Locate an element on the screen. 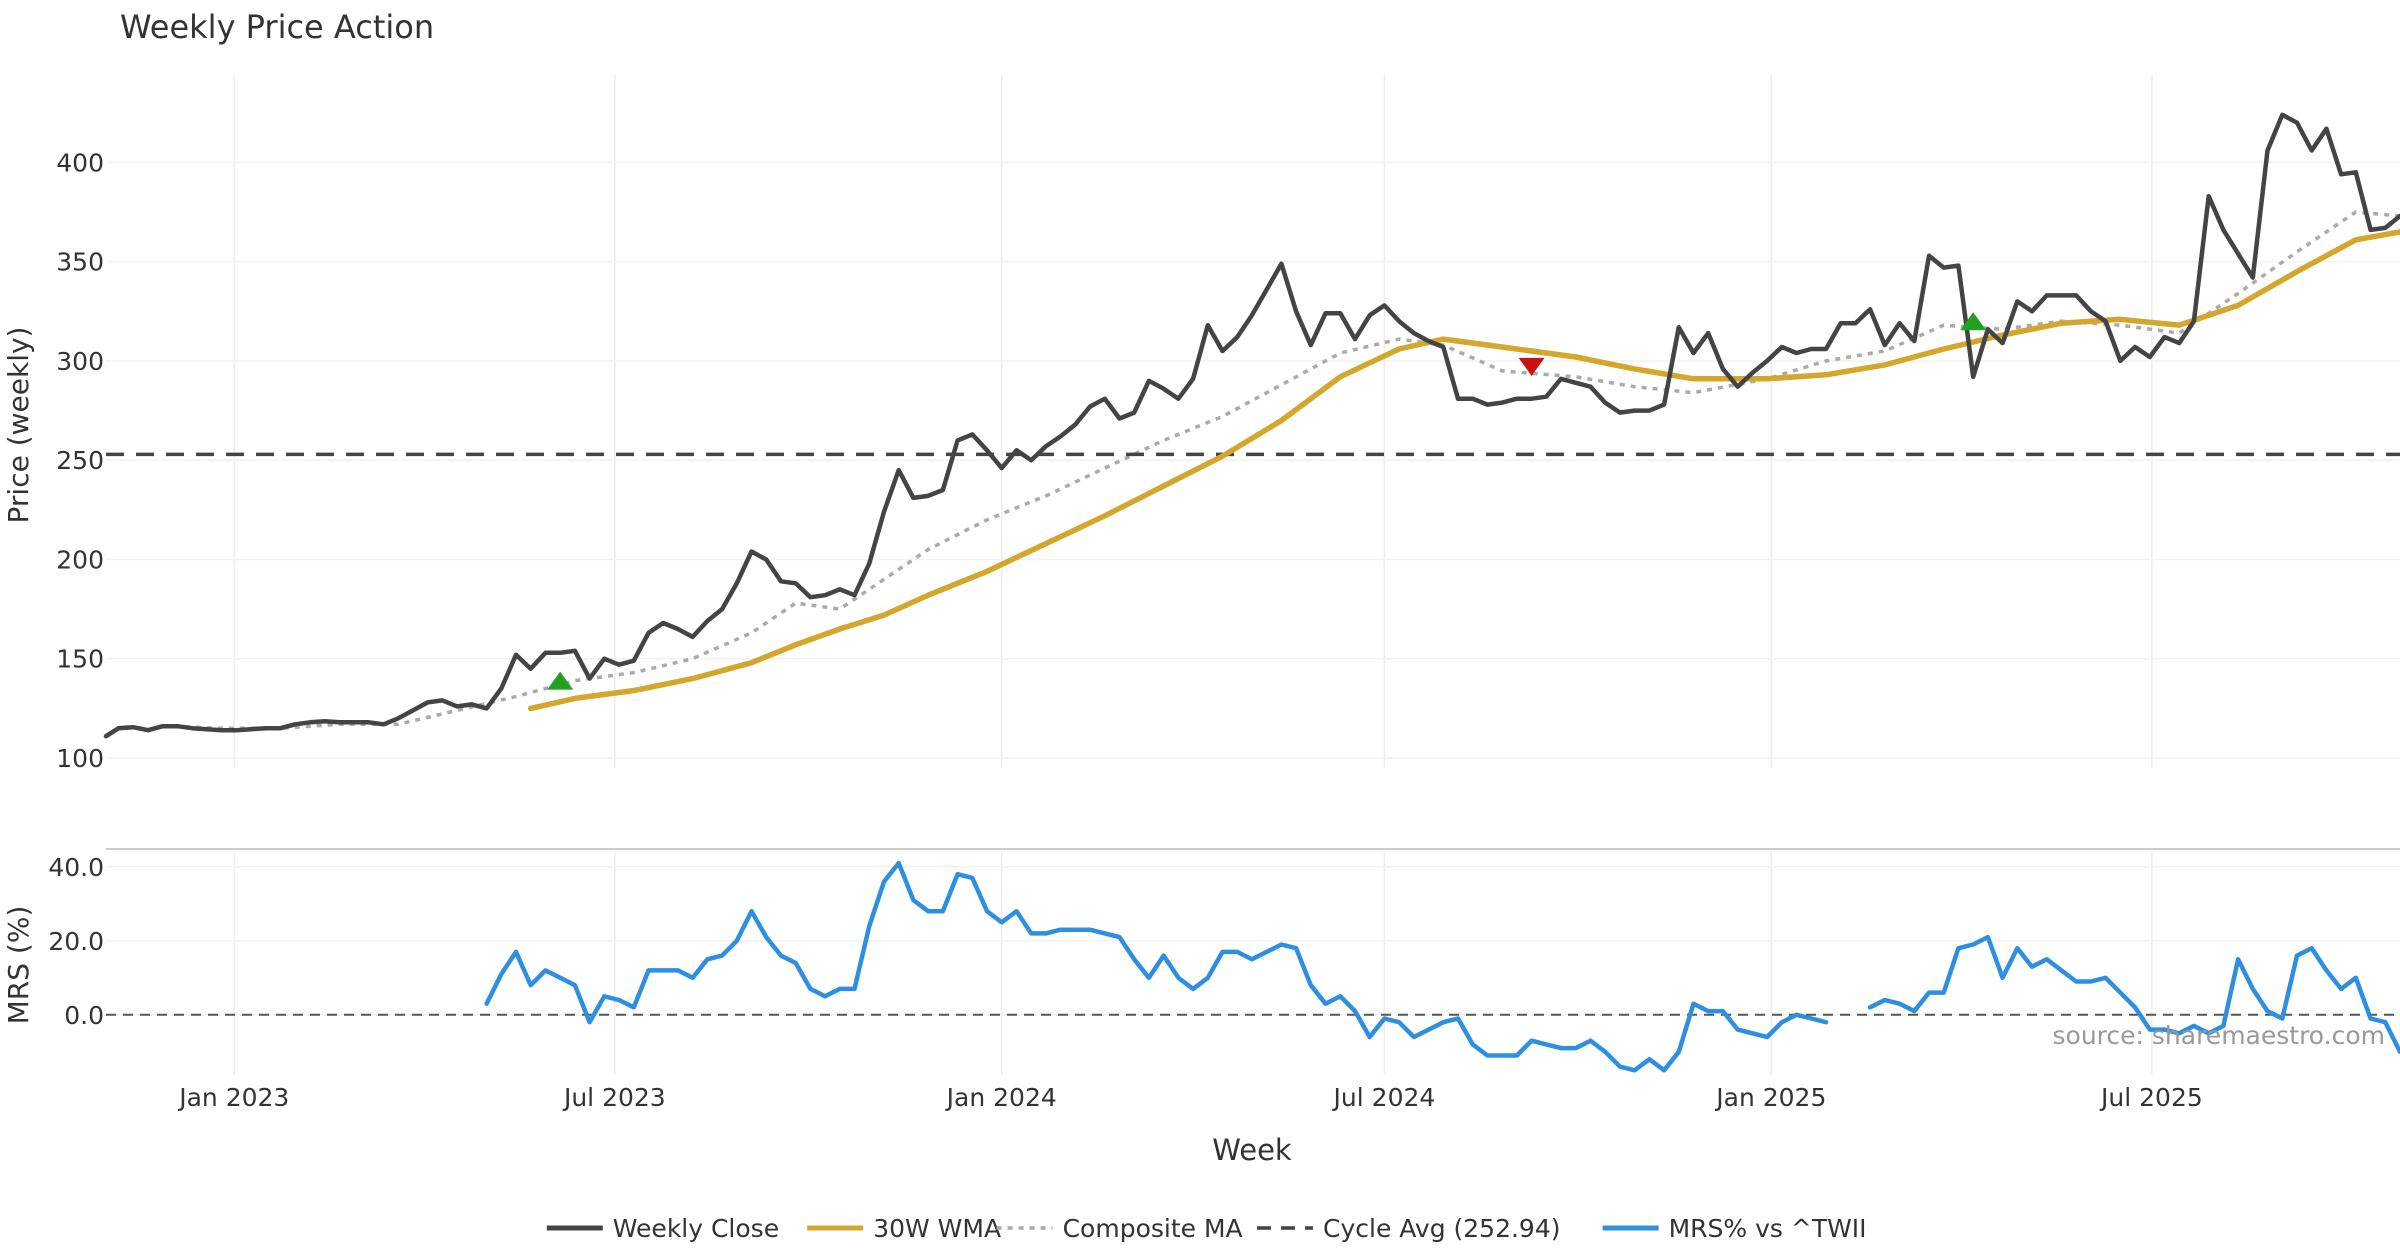 Image resolution: width=2400 pixels, height=1260 pixels. x-tick-jul-2025: Jul 2025 is located at coordinates (2151, 1097).